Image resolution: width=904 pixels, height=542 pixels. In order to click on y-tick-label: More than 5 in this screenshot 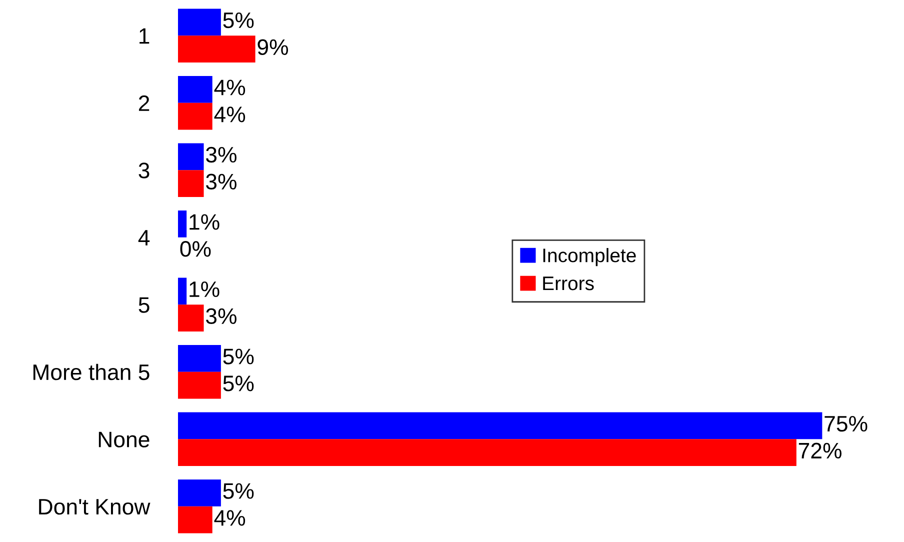, I will do `click(91, 372)`.